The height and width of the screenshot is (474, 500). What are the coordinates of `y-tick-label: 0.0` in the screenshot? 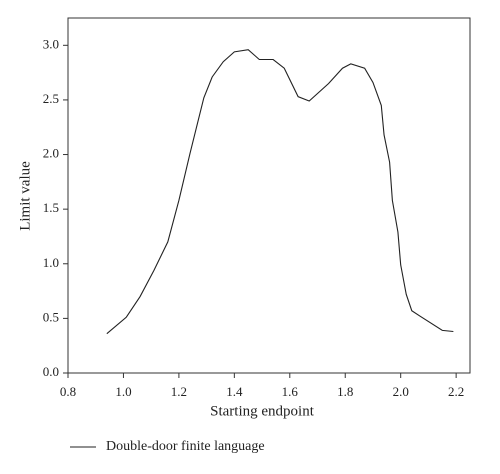 It's located at (51, 371).